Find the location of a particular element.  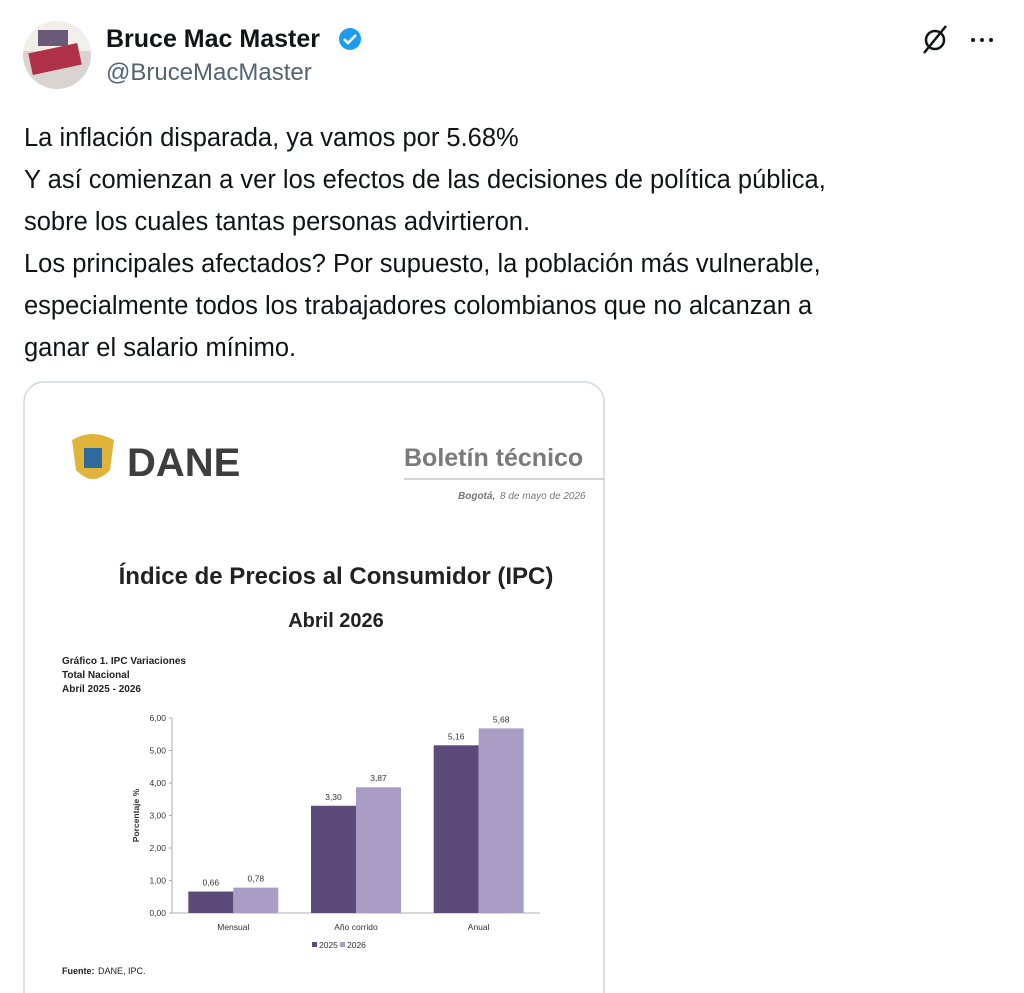

chart-title: Gráfico 1. IPC Variaciones is located at coordinates (124, 661).